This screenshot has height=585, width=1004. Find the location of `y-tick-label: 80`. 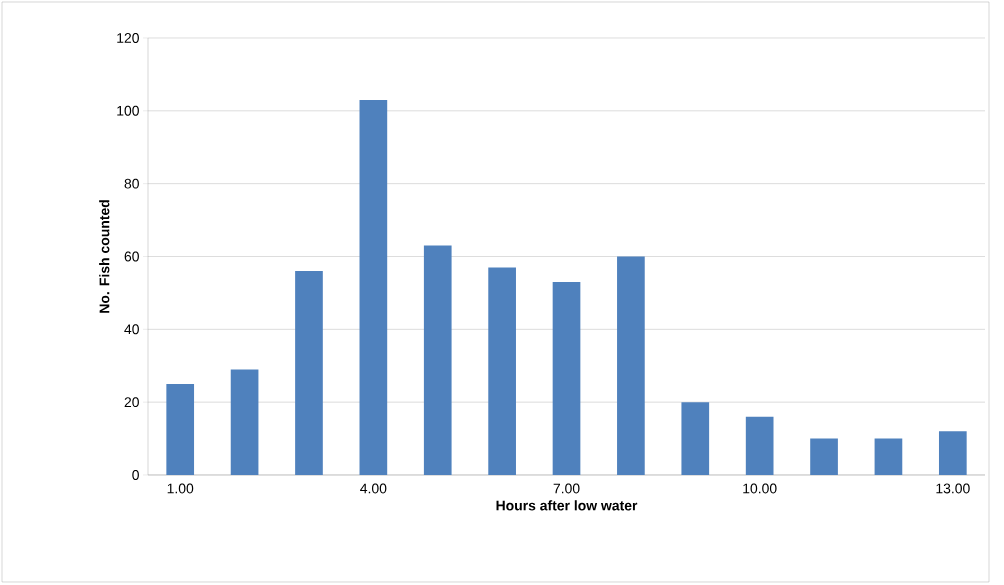

y-tick-label: 80 is located at coordinates (131, 183).